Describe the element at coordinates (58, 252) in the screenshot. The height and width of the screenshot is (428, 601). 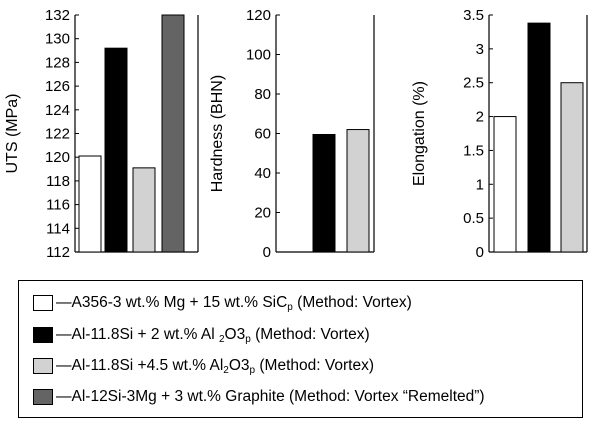
I see `y-tick-label: 112` at that location.